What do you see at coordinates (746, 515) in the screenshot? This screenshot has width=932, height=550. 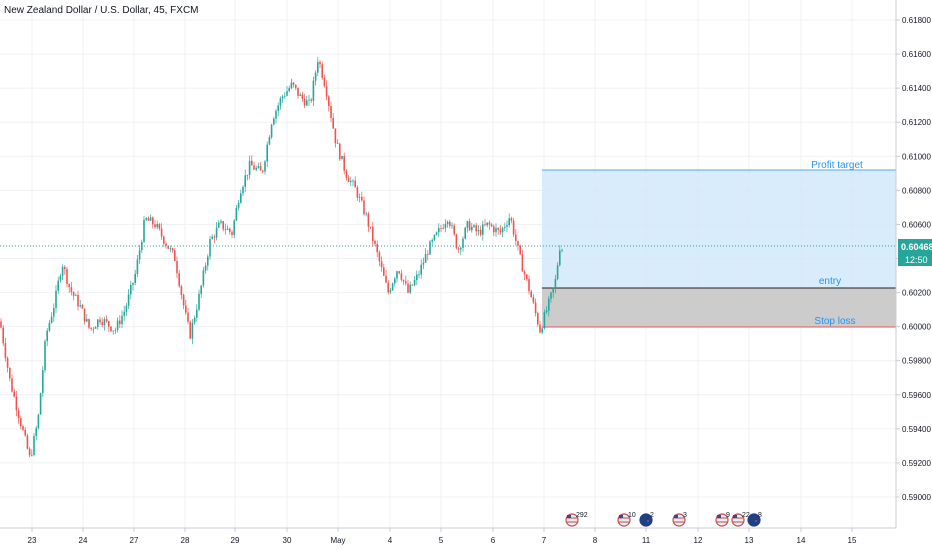 I see `event-count: 22` at bounding box center [746, 515].